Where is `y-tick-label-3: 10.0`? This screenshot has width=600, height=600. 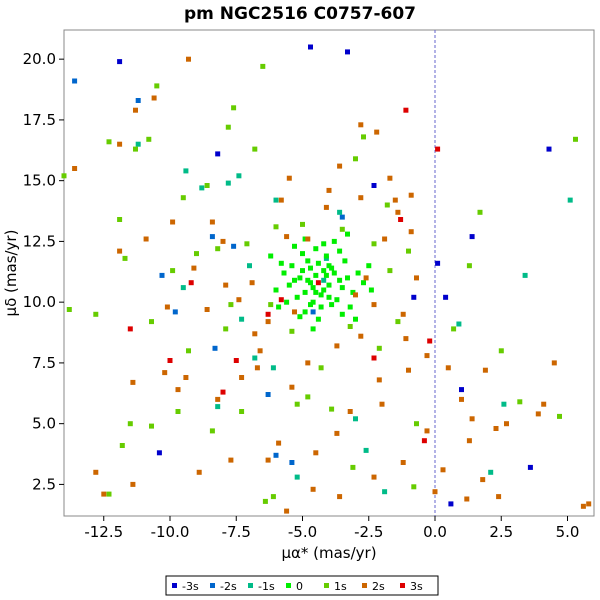
y-tick-label-3: 10.0 is located at coordinates (39, 302).